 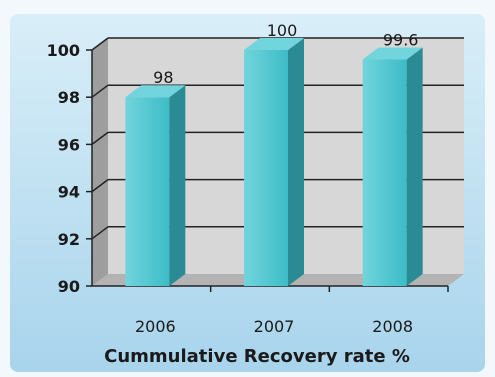 I want to click on bar-2007, so click(x=274, y=162).